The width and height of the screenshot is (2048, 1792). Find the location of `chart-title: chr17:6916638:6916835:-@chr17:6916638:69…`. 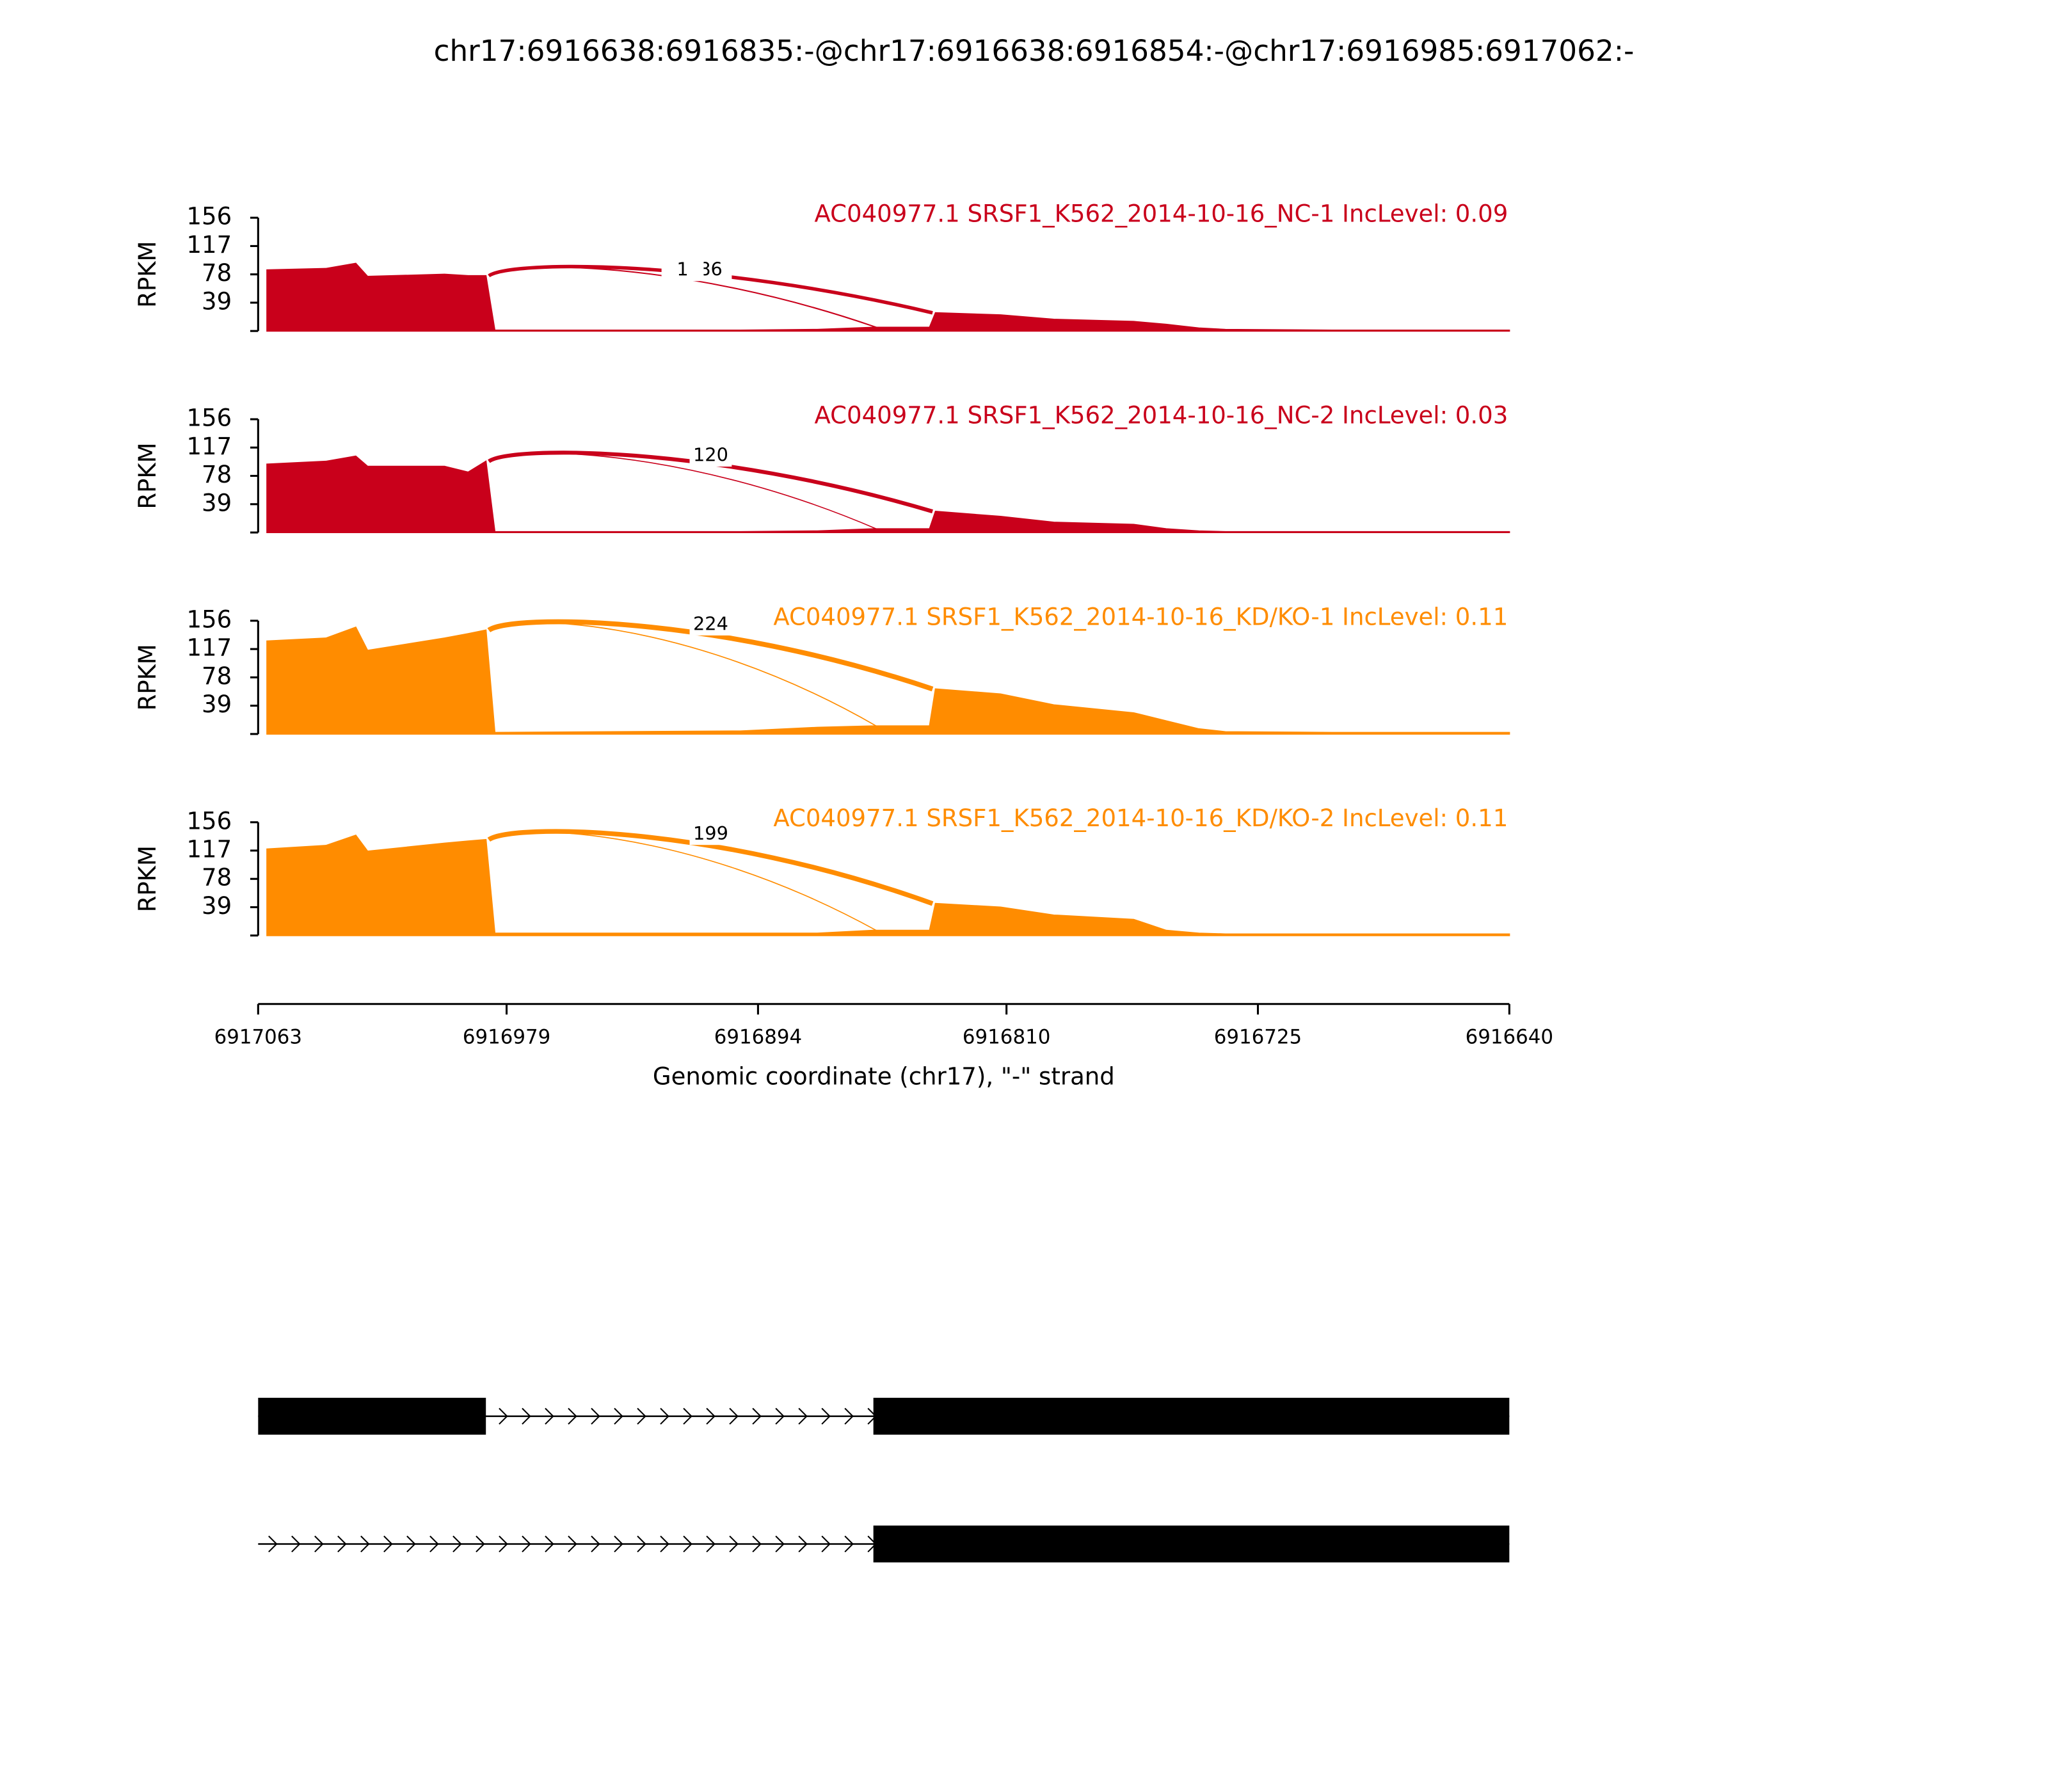

chart-title: chr17:6916638:6916835:-@chr17:6916638:69… is located at coordinates (1034, 51).